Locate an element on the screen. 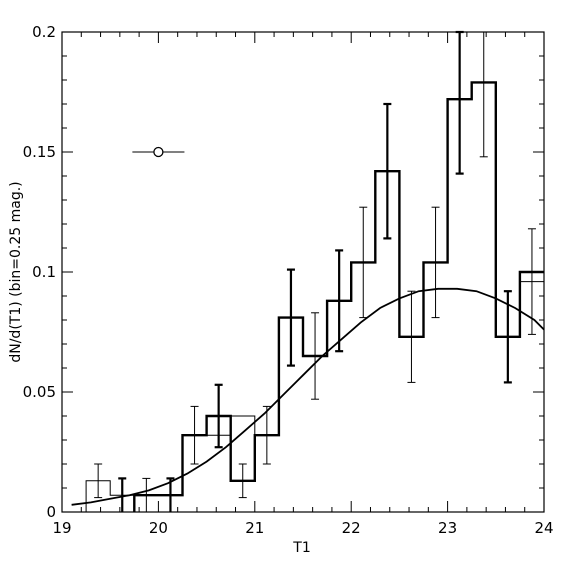  x-tick-label: 23 is located at coordinates (447, 528).